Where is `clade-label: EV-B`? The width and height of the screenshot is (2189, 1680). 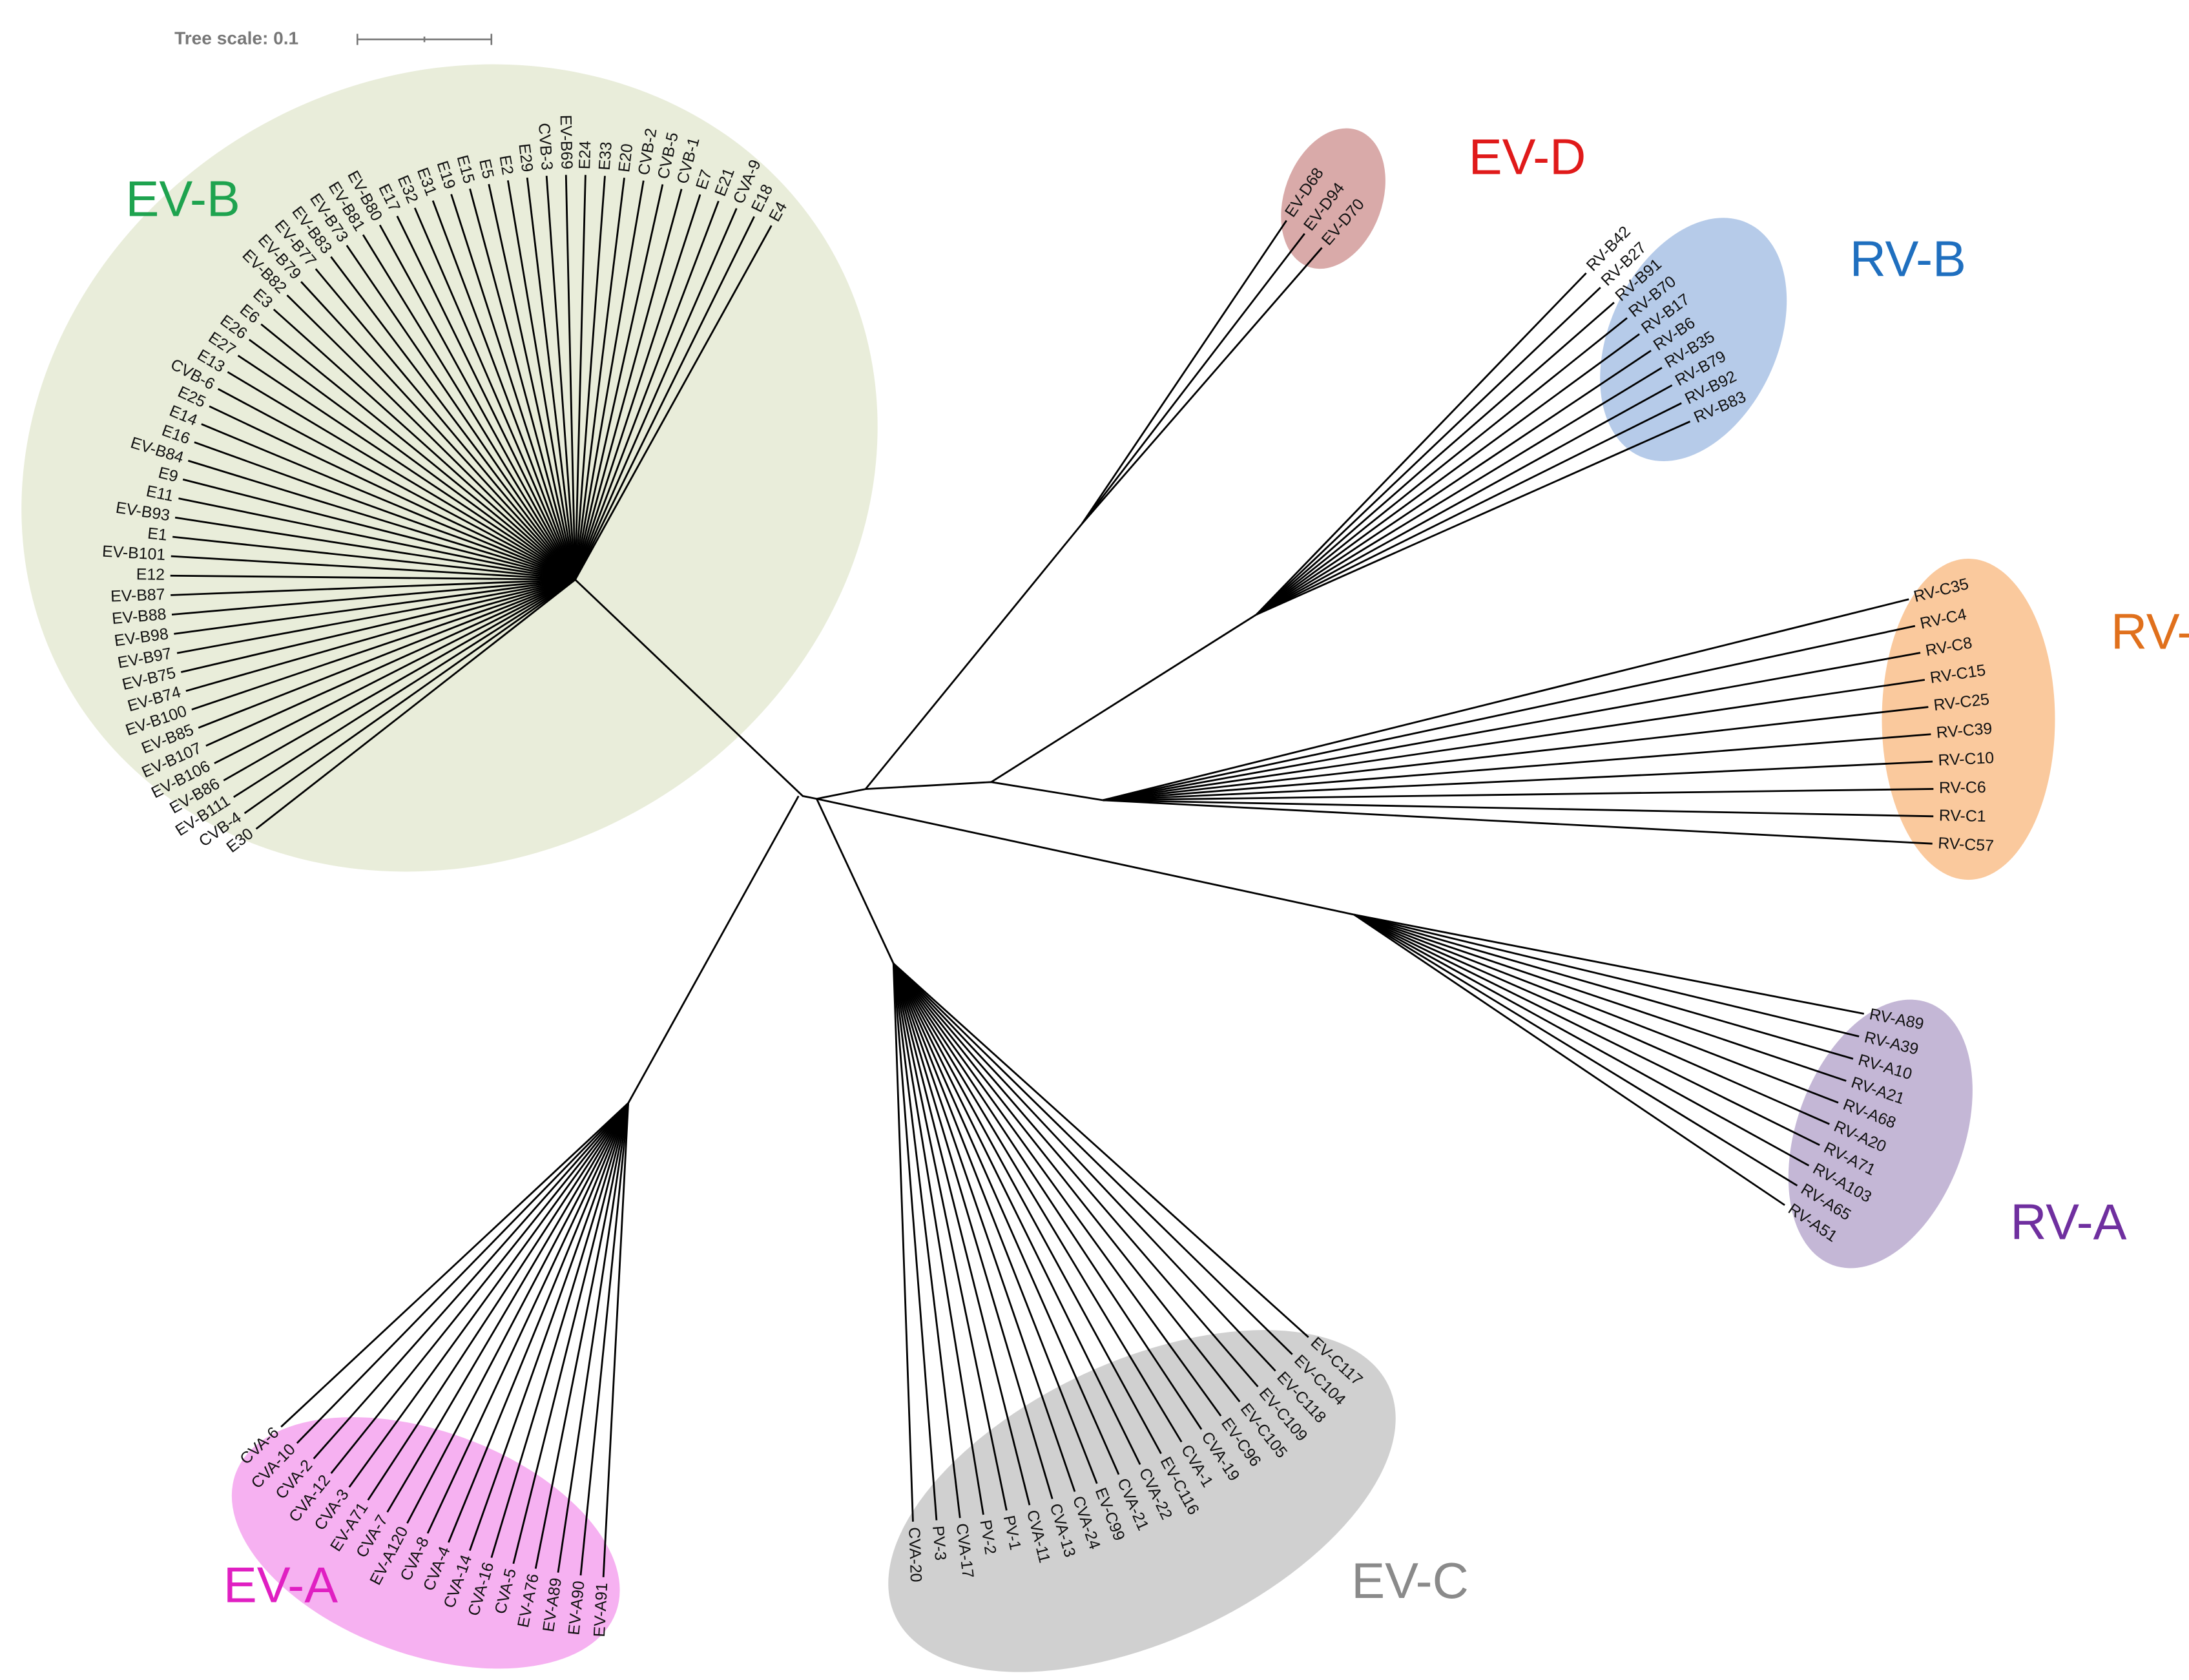 clade-label: EV-B is located at coordinates (183, 199).